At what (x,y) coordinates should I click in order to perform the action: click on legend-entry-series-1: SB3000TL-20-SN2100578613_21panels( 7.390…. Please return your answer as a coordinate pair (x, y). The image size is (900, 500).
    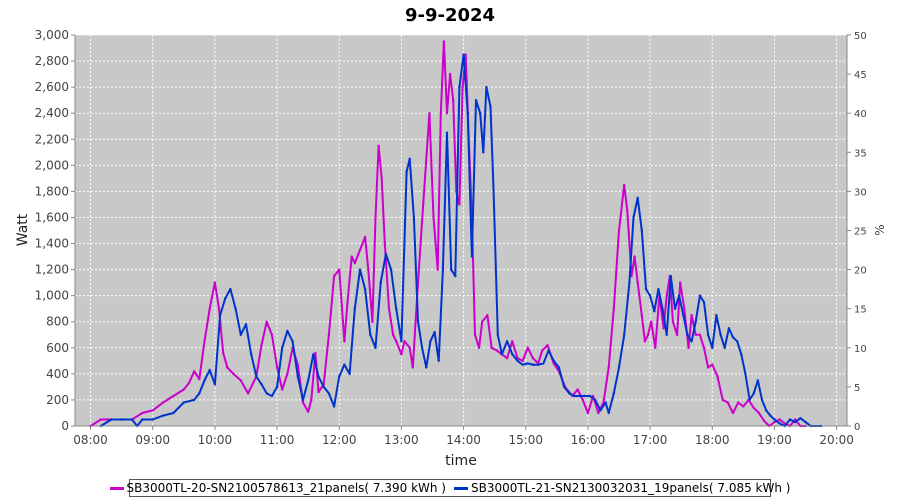
    Looking at the image, I should click on (277, 488).